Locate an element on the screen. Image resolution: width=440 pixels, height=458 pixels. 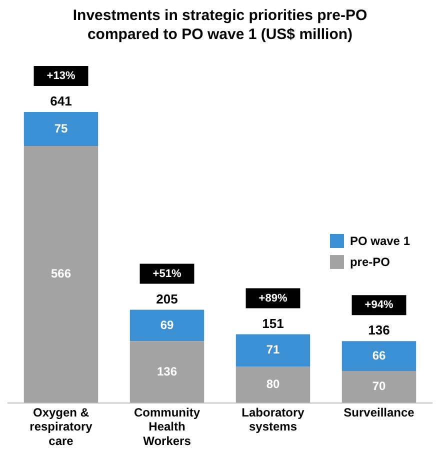
data-label: 80 is located at coordinates (273, 383).